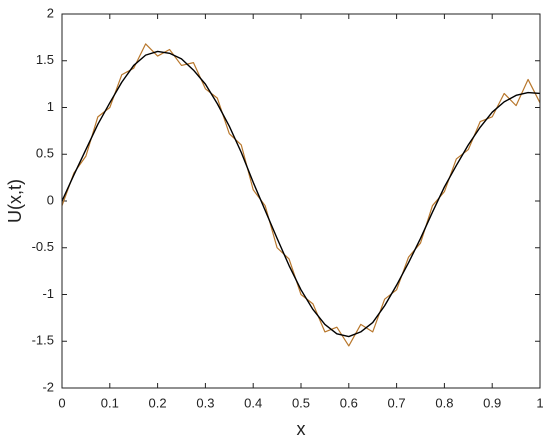 The width and height of the screenshot is (550, 443). Describe the element at coordinates (43, 340) in the screenshot. I see `y-tick-label: -1.5` at that location.